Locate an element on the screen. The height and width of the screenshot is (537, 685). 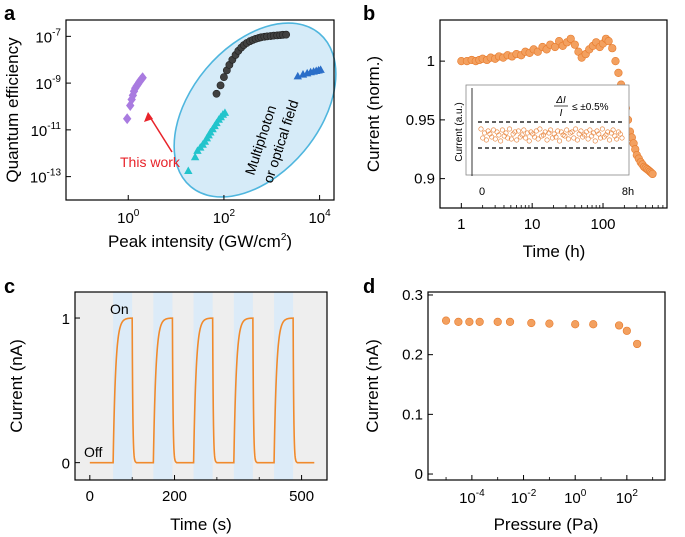
y-tick-label: 0.2 is located at coordinates (412, 355).